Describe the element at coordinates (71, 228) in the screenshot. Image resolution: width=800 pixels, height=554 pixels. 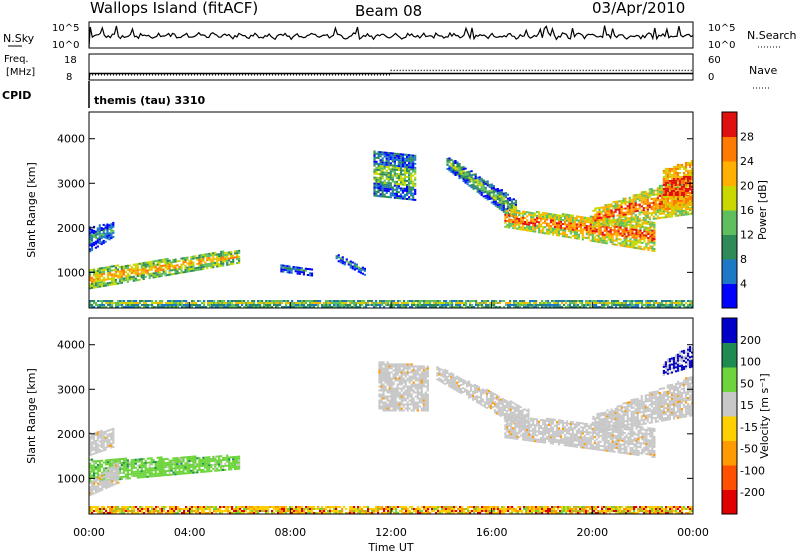
I see `y-tick-label: 2000` at that location.